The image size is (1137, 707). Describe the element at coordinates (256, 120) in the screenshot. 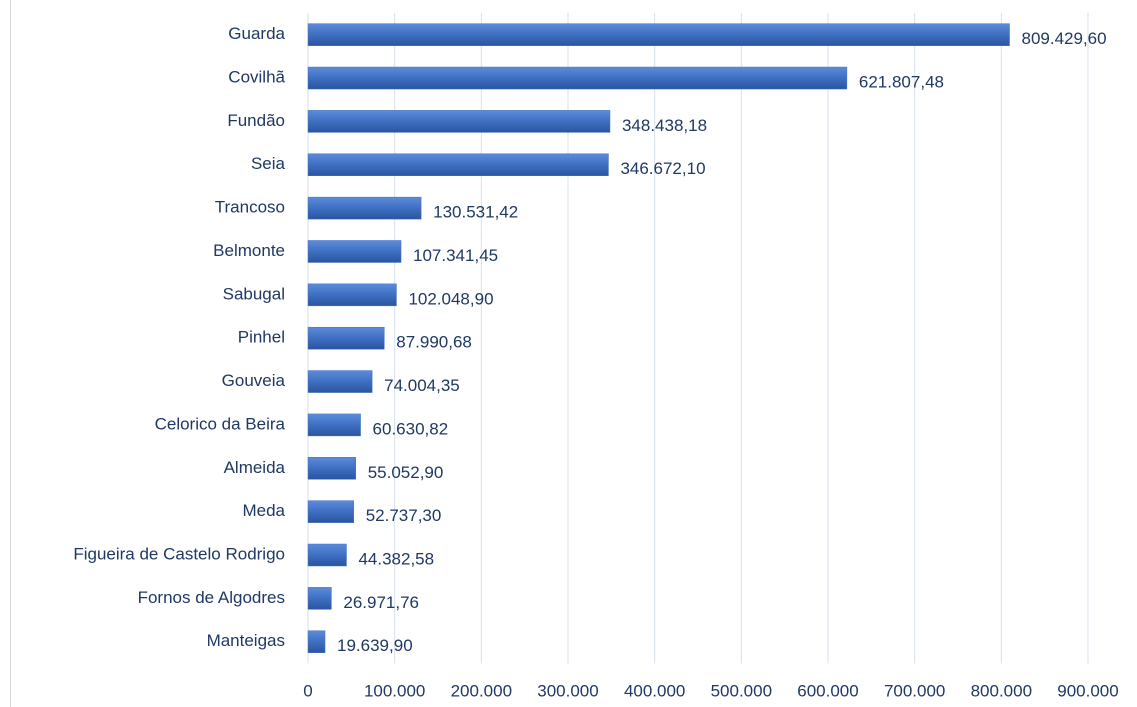

I see `y-tick-label: Fundão` at that location.